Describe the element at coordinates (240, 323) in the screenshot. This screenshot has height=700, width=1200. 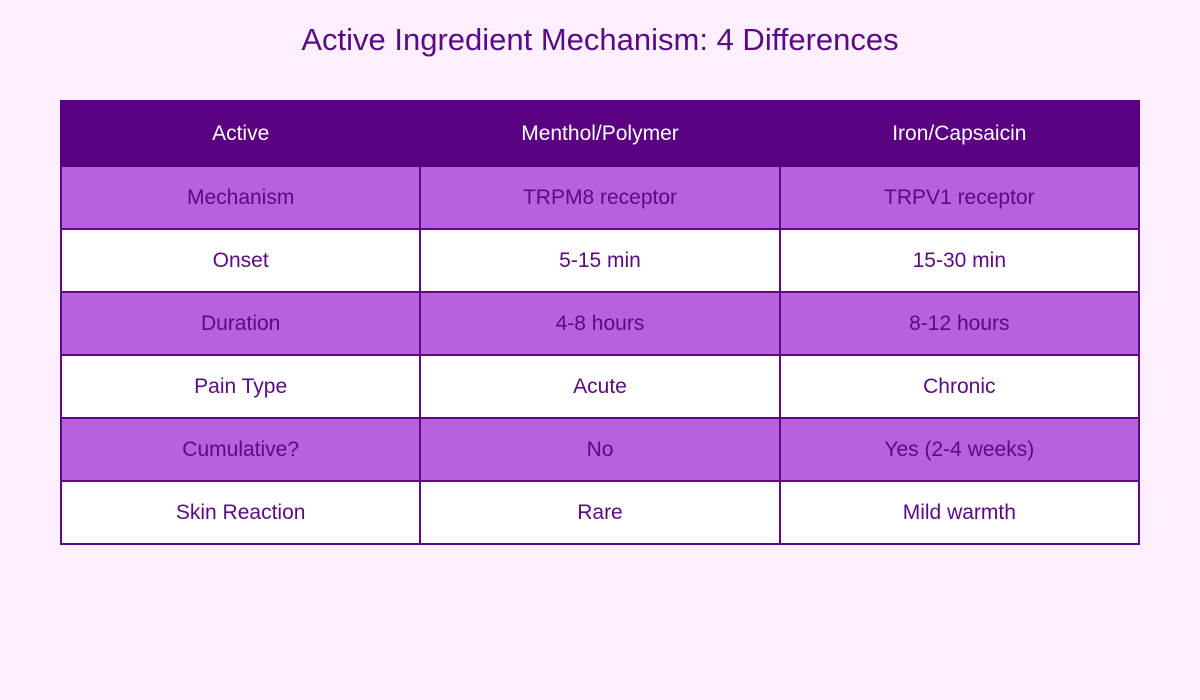
I see `row-label: Duration` at that location.